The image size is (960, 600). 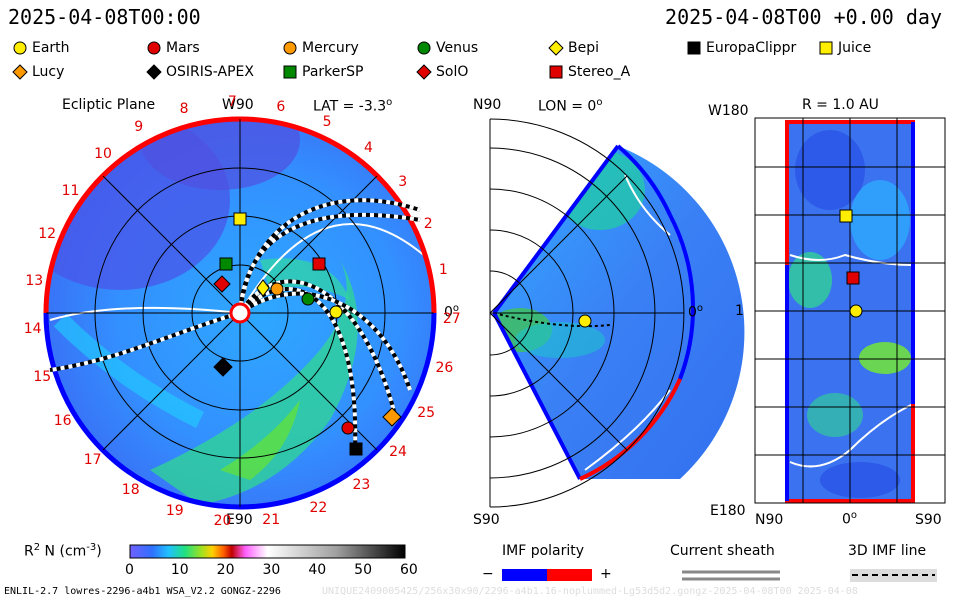 What do you see at coordinates (70, 190) in the screenshot?
I see `carrington-label: 11` at bounding box center [70, 190].